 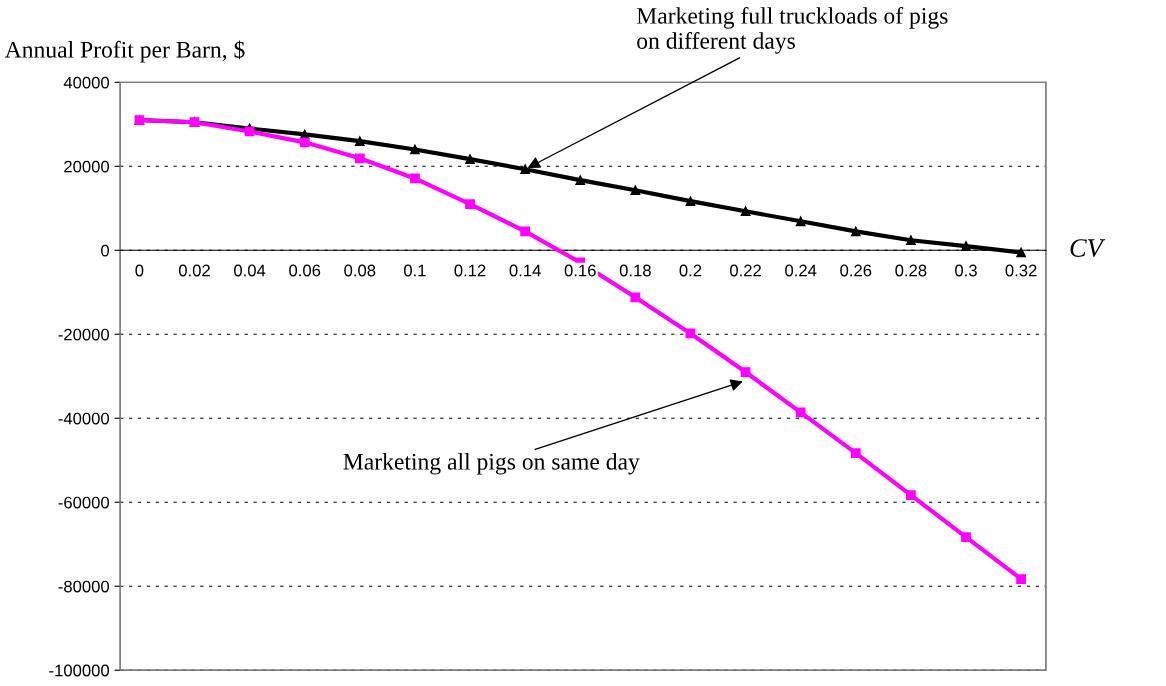 What do you see at coordinates (79, 670) in the screenshot?
I see `y-tick-label: -100000` at bounding box center [79, 670].